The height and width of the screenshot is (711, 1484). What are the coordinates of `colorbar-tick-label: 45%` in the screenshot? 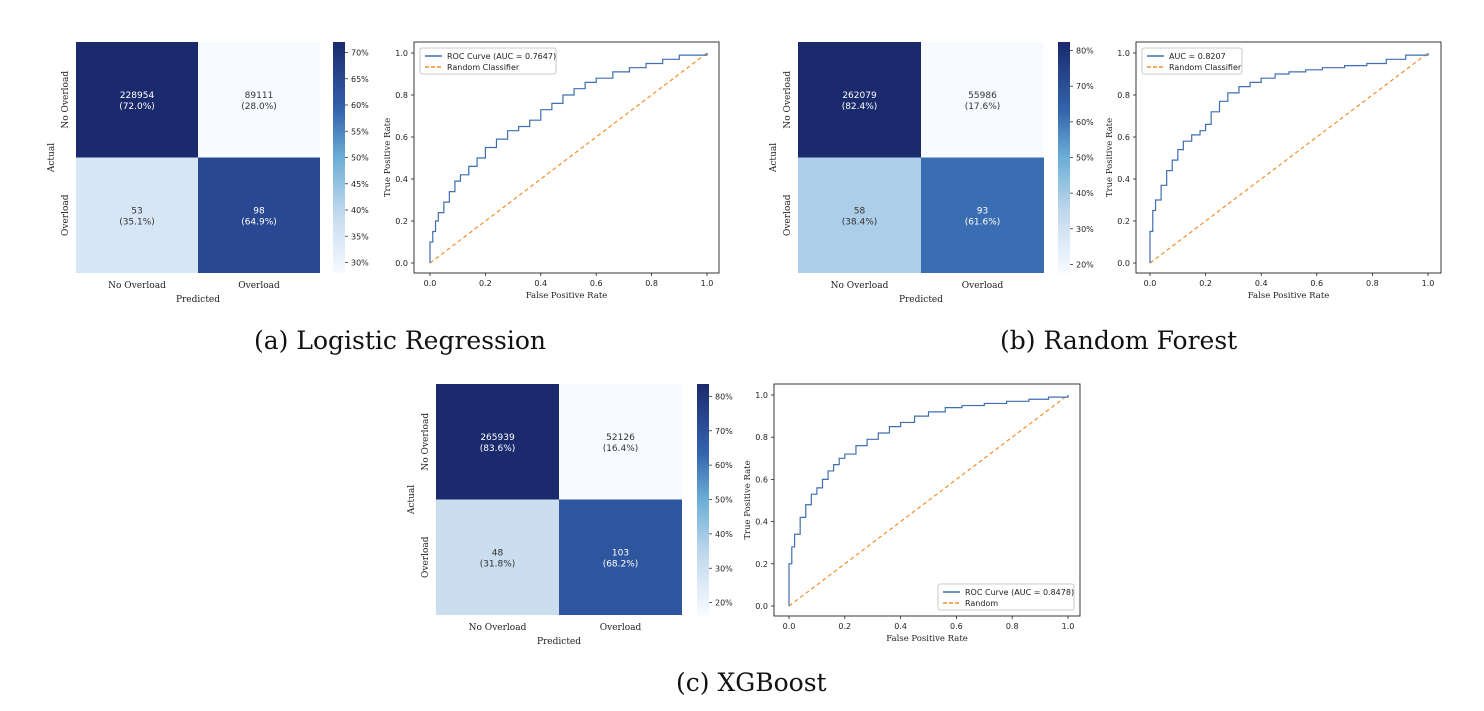 It's located at (360, 184).